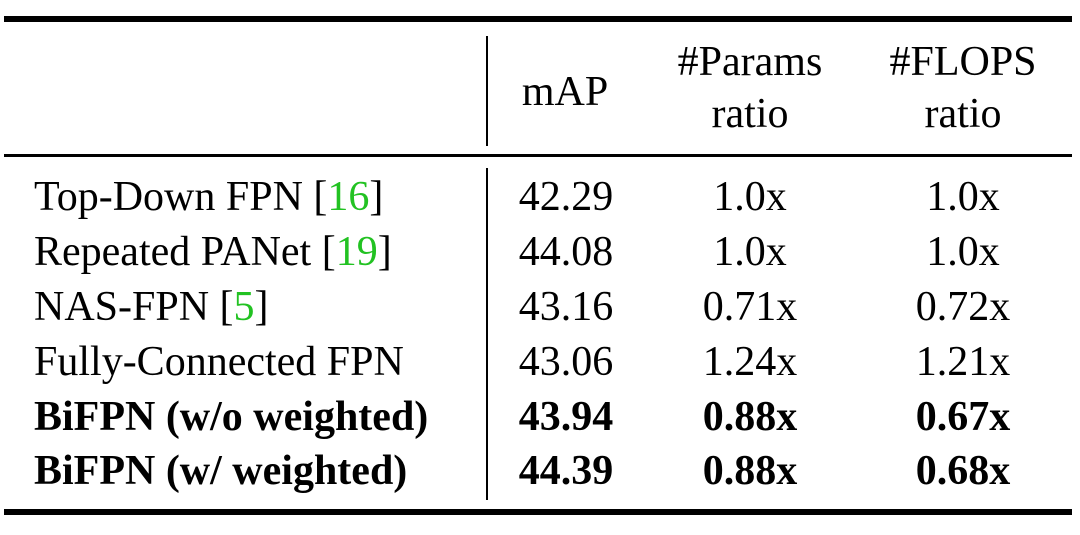 The height and width of the screenshot is (535, 1080). I want to click on header-flops-ratio: #FLOPS ratio, so click(963, 88).